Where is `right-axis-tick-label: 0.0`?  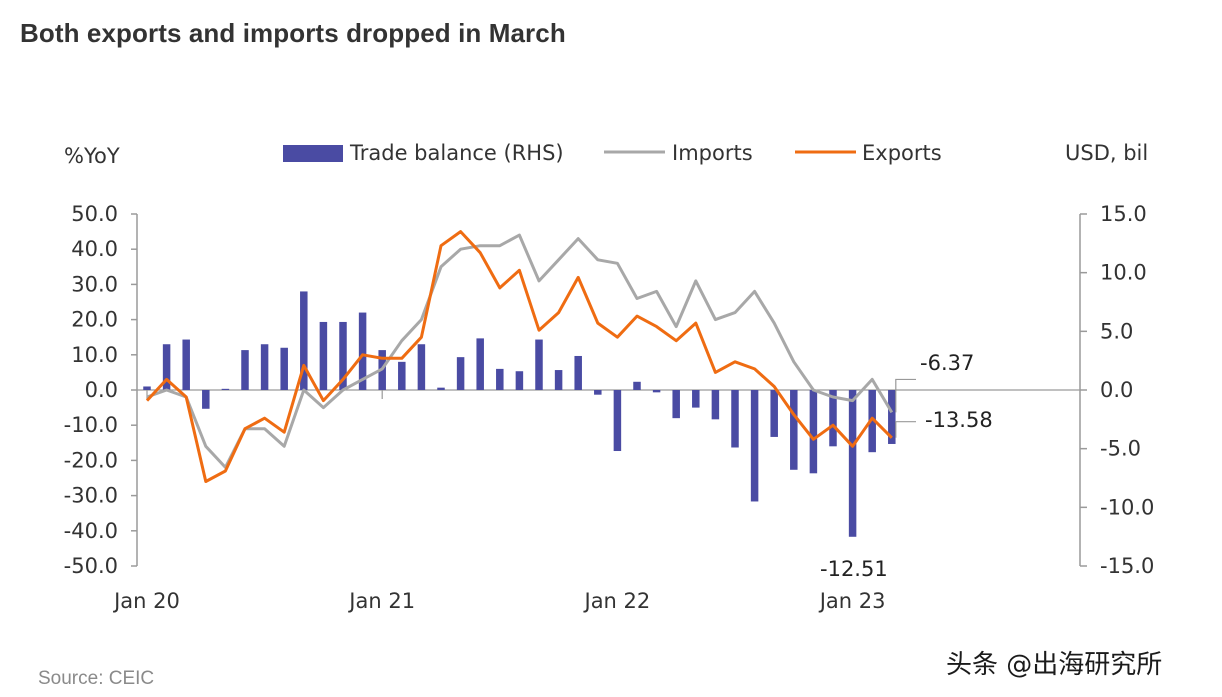 right-axis-tick-label: 0.0 is located at coordinates (1116, 390).